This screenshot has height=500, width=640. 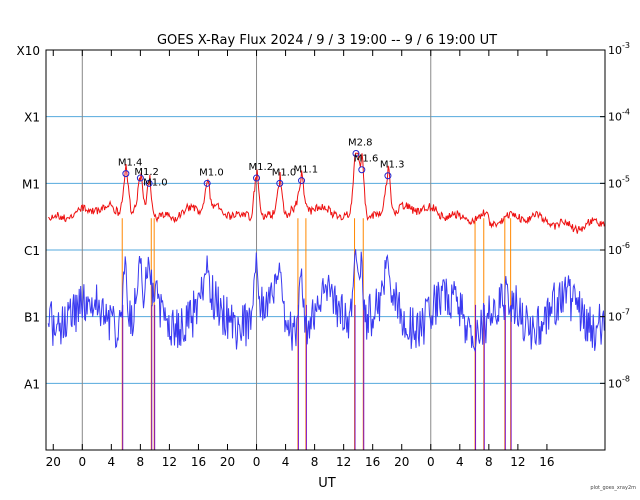 What do you see at coordinates (619, 116) in the screenshot?
I see `y-right-tick-label: 10⁻⁴` at bounding box center [619, 116].